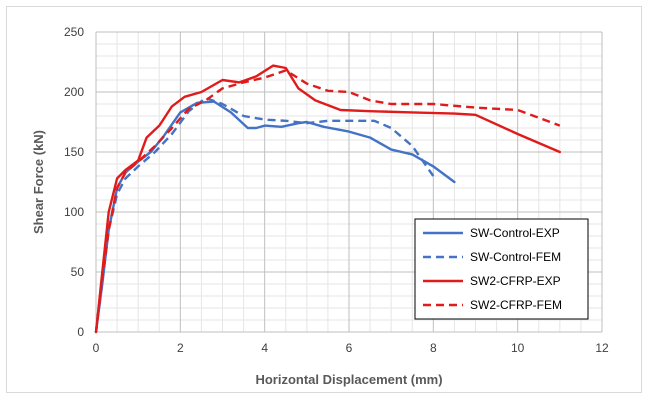 Image resolution: width=650 pixels, height=401 pixels. Describe the element at coordinates (515, 281) in the screenshot. I see `legend-label: SW2-CFRP-EXP` at that location.